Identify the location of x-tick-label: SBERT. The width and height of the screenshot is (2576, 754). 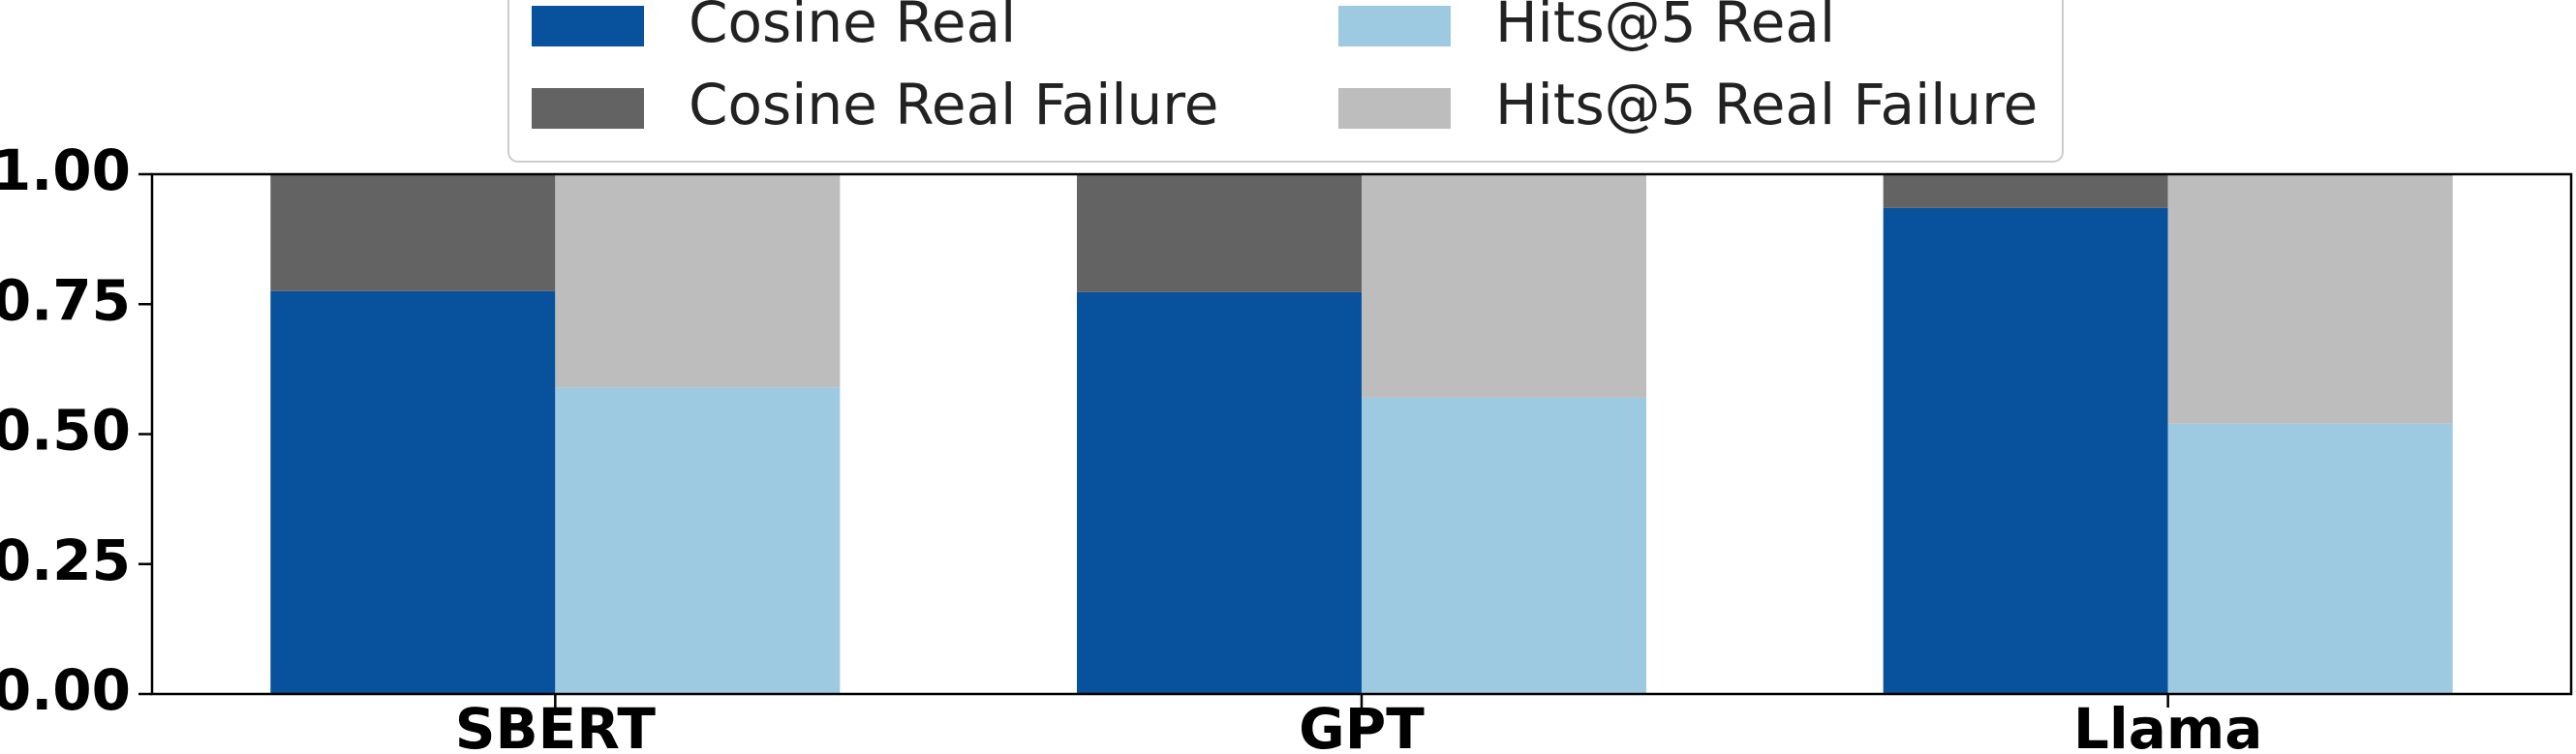
(556, 725).